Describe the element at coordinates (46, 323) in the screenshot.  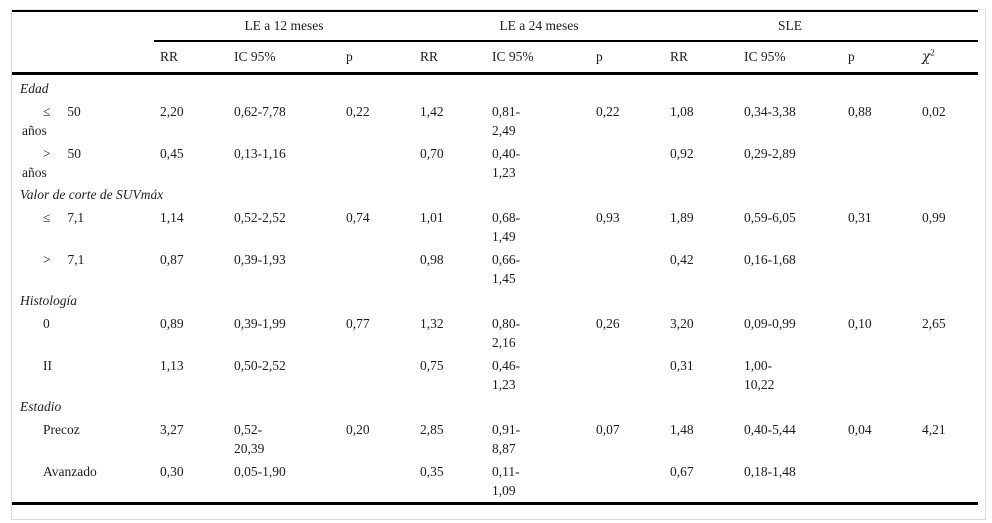
I see `row-label: 0` at that location.